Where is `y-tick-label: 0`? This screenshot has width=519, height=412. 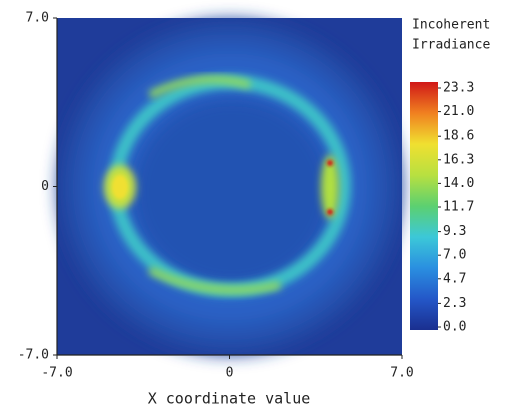 y-tick-label: 0 is located at coordinates (45, 186).